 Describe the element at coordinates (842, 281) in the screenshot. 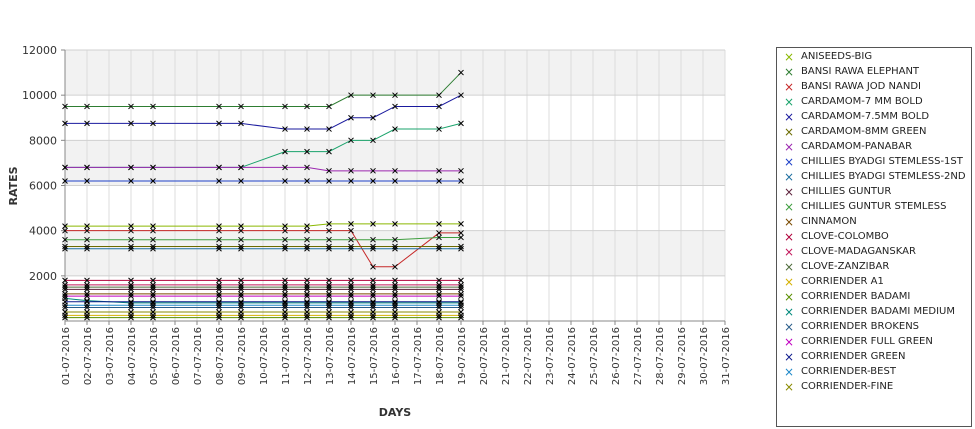

I see `legend-label: CORRIENDER A1` at that location.